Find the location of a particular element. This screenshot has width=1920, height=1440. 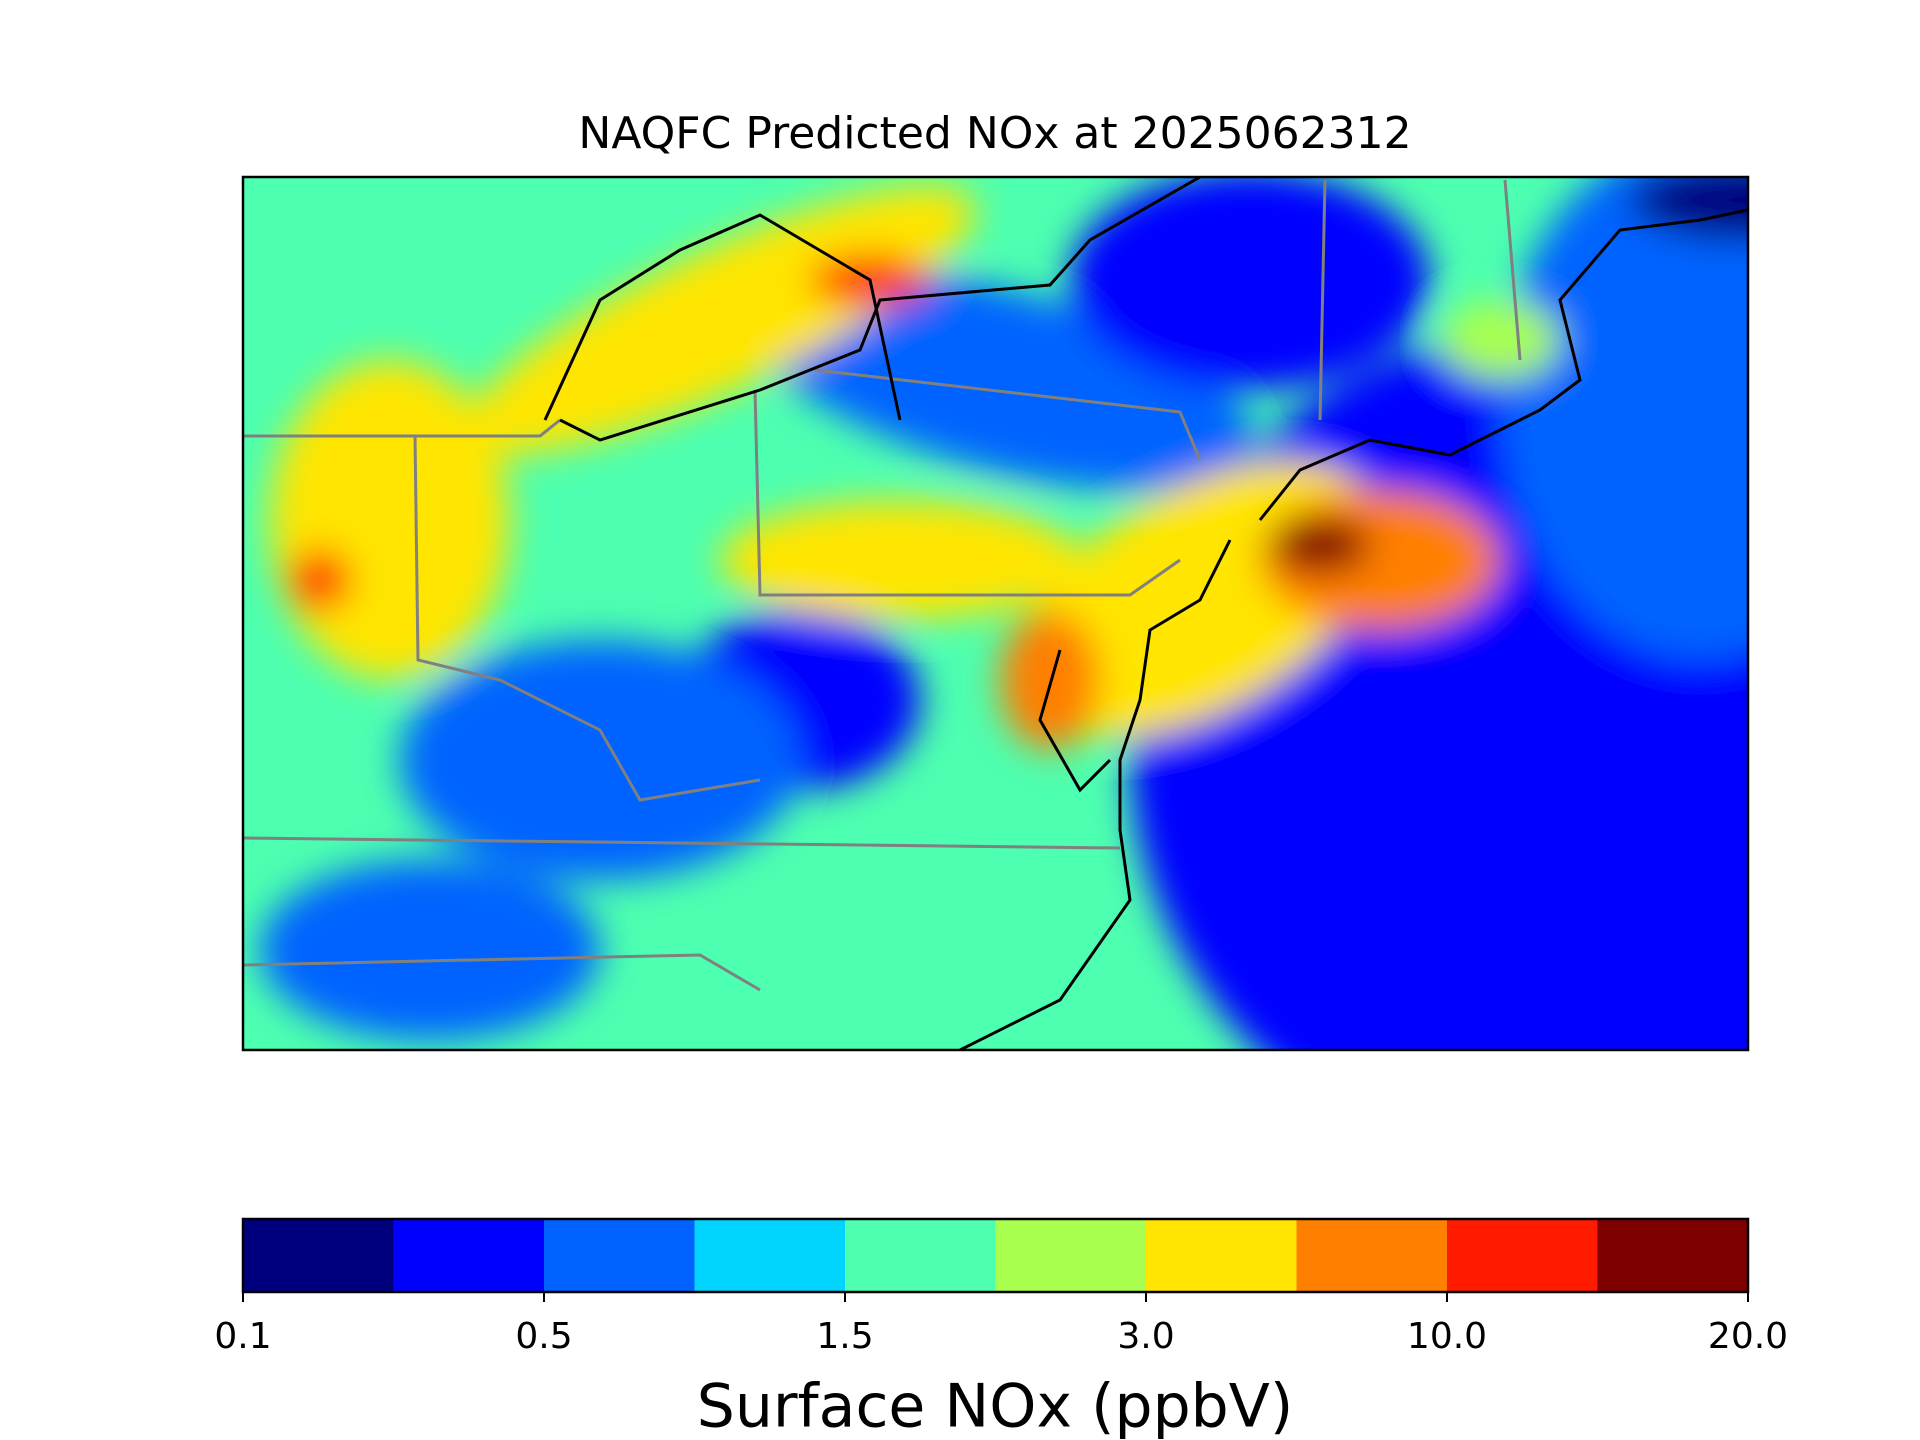

colorbar-tick-label: 3.0 is located at coordinates (1145, 1336).